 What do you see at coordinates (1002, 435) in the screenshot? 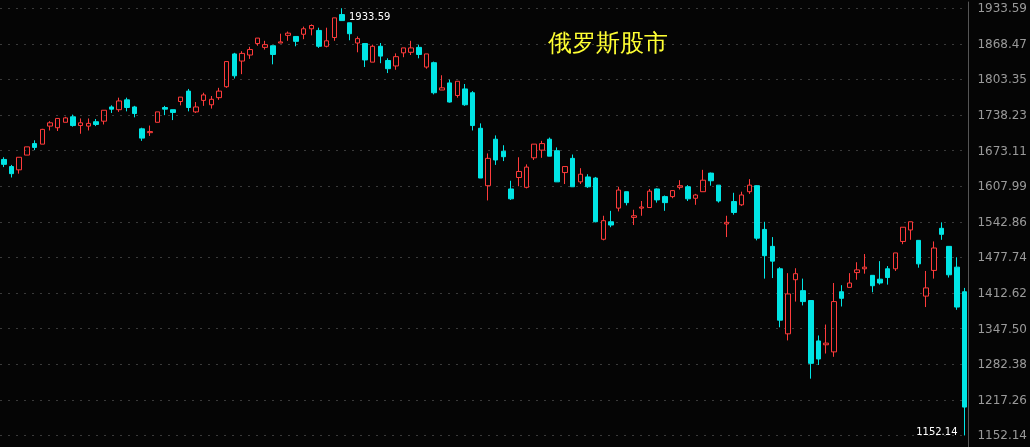
I see `y-tick-label: 1152.14` at bounding box center [1002, 435].